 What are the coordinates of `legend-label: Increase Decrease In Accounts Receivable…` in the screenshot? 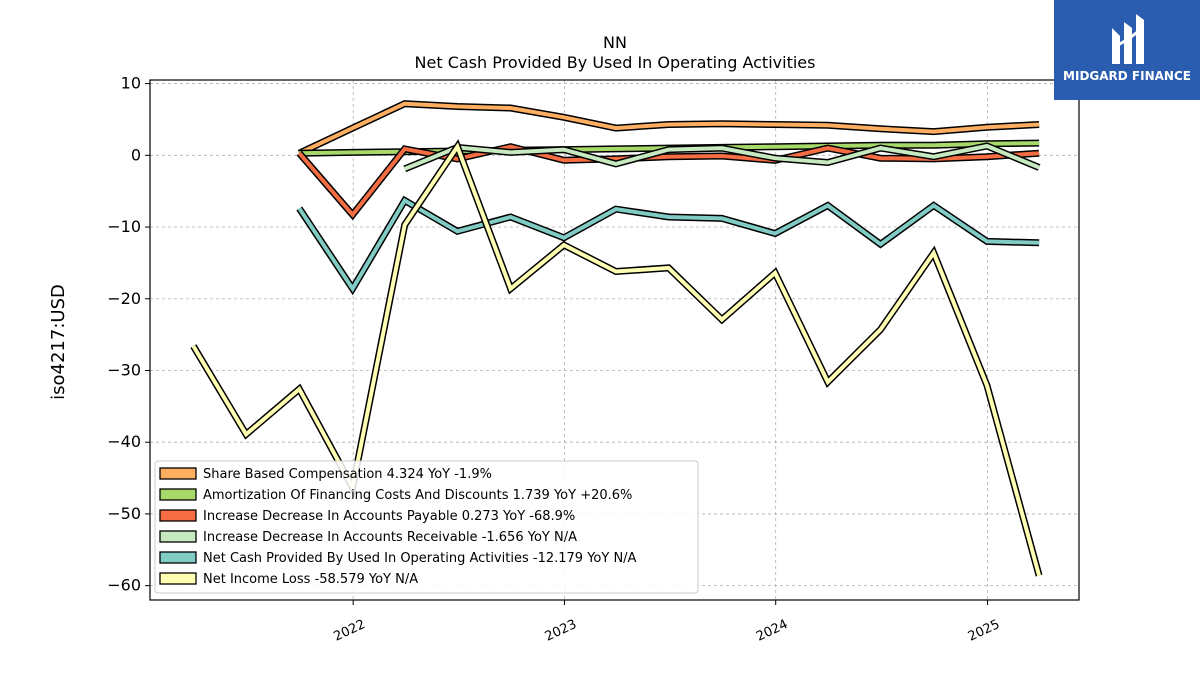 It's located at (390, 537).